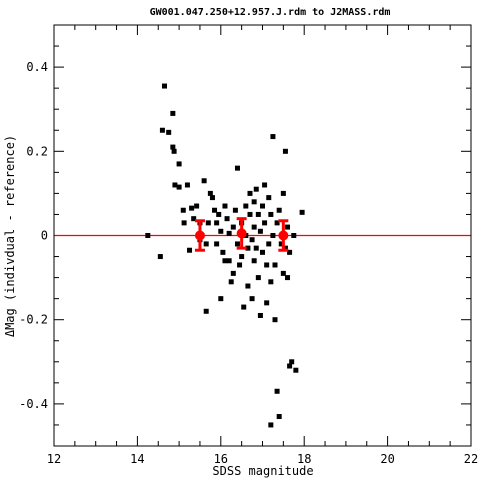 The width and height of the screenshot is (500, 500). What do you see at coordinates (10, 236) in the screenshot?
I see `y-axis-label: ΔMag (indivdual - reference)` at bounding box center [10, 236].